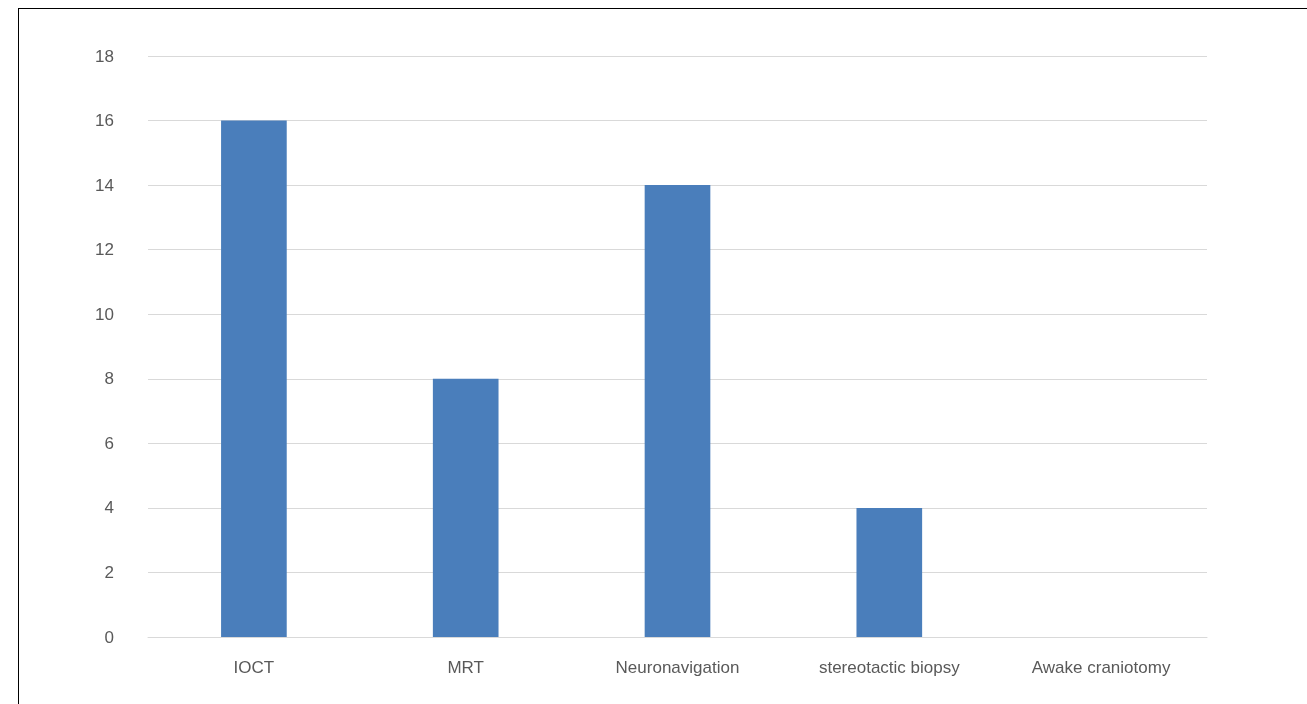  I want to click on x-tick-label: IOCT, so click(254, 667).